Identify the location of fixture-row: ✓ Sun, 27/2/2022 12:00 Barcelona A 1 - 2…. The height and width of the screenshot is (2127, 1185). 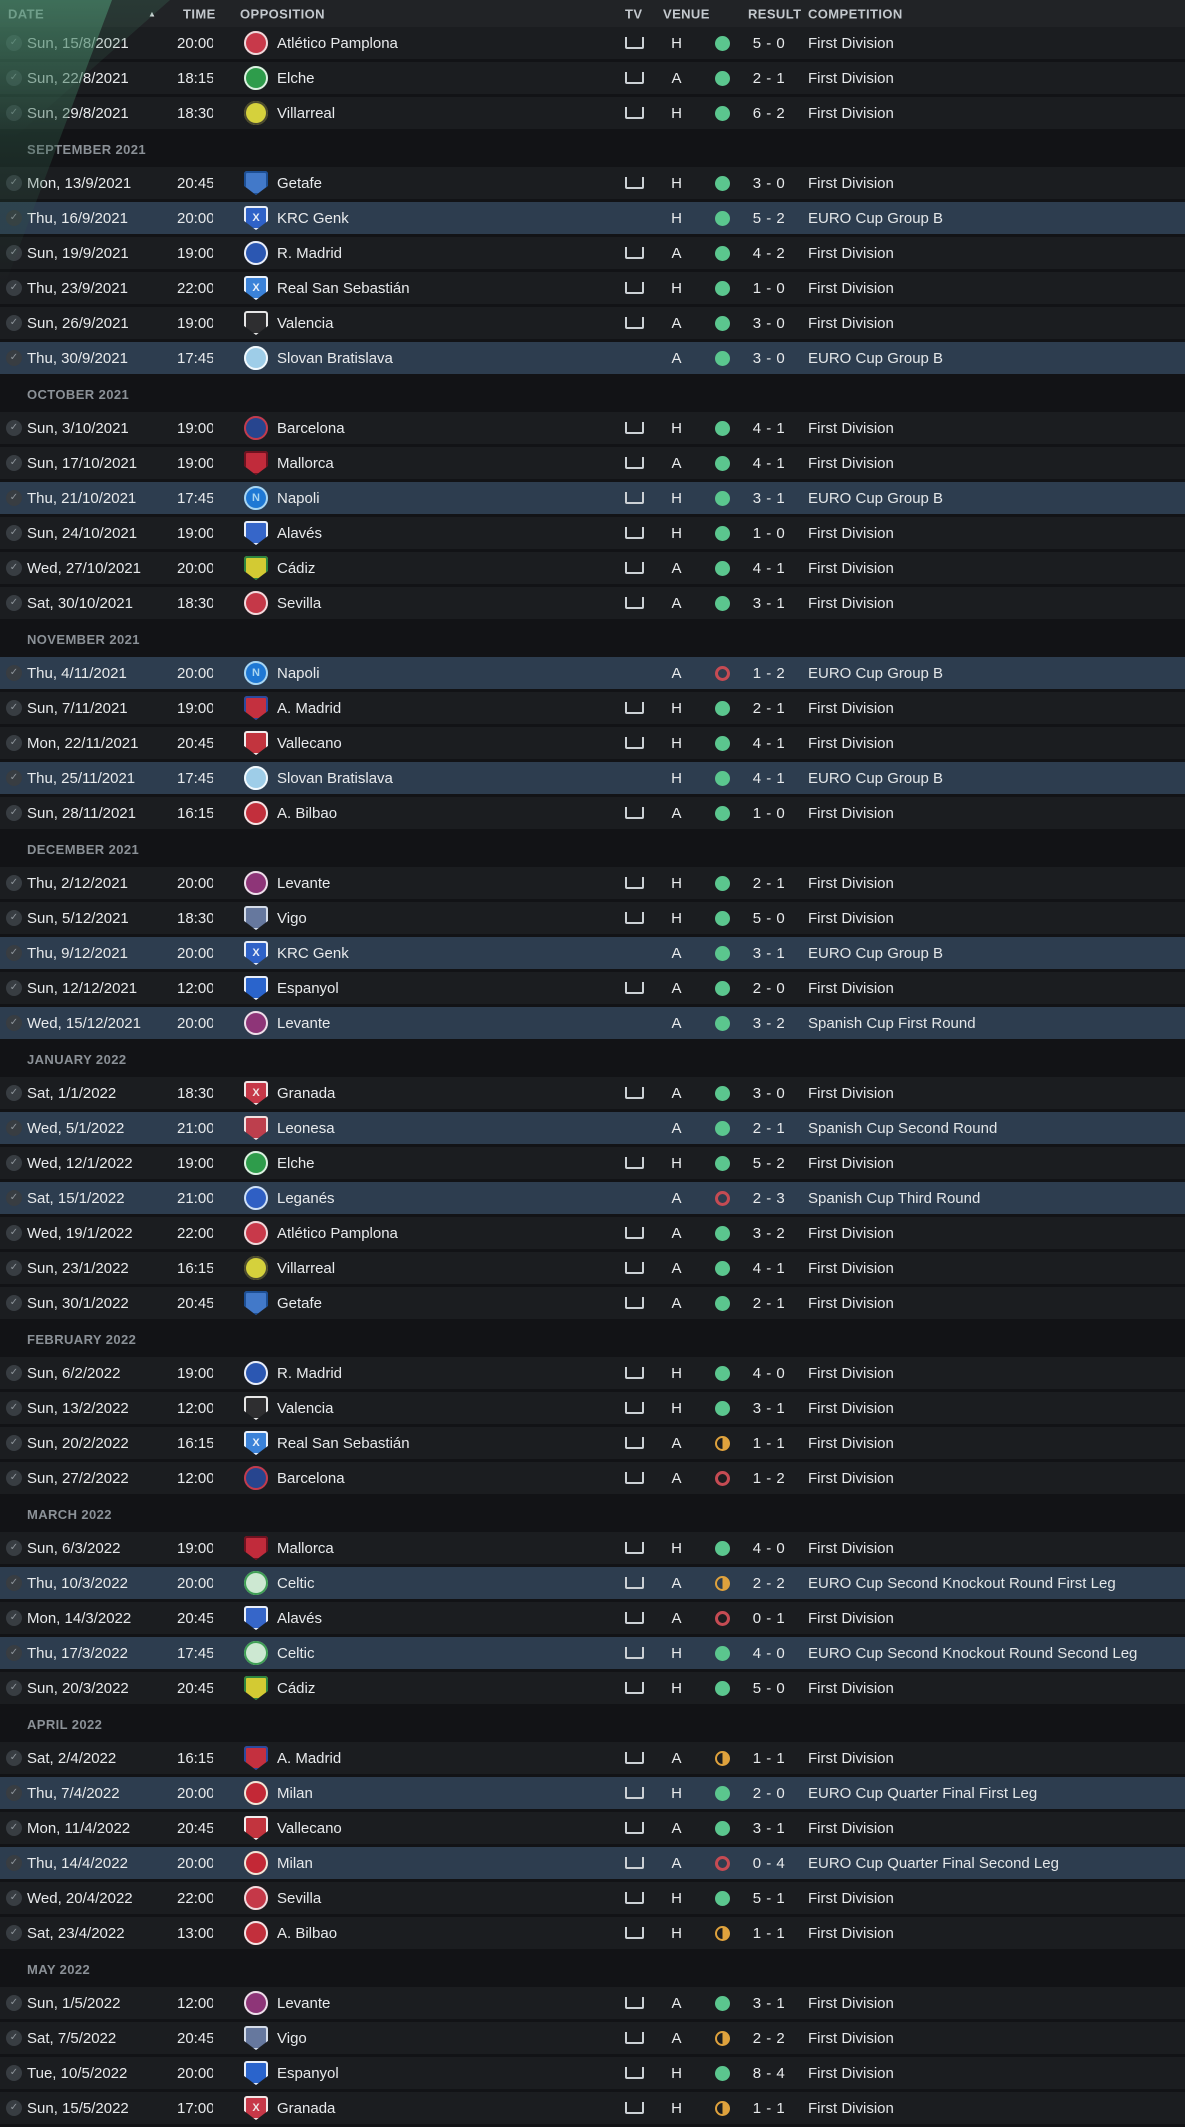
(592, 1479).